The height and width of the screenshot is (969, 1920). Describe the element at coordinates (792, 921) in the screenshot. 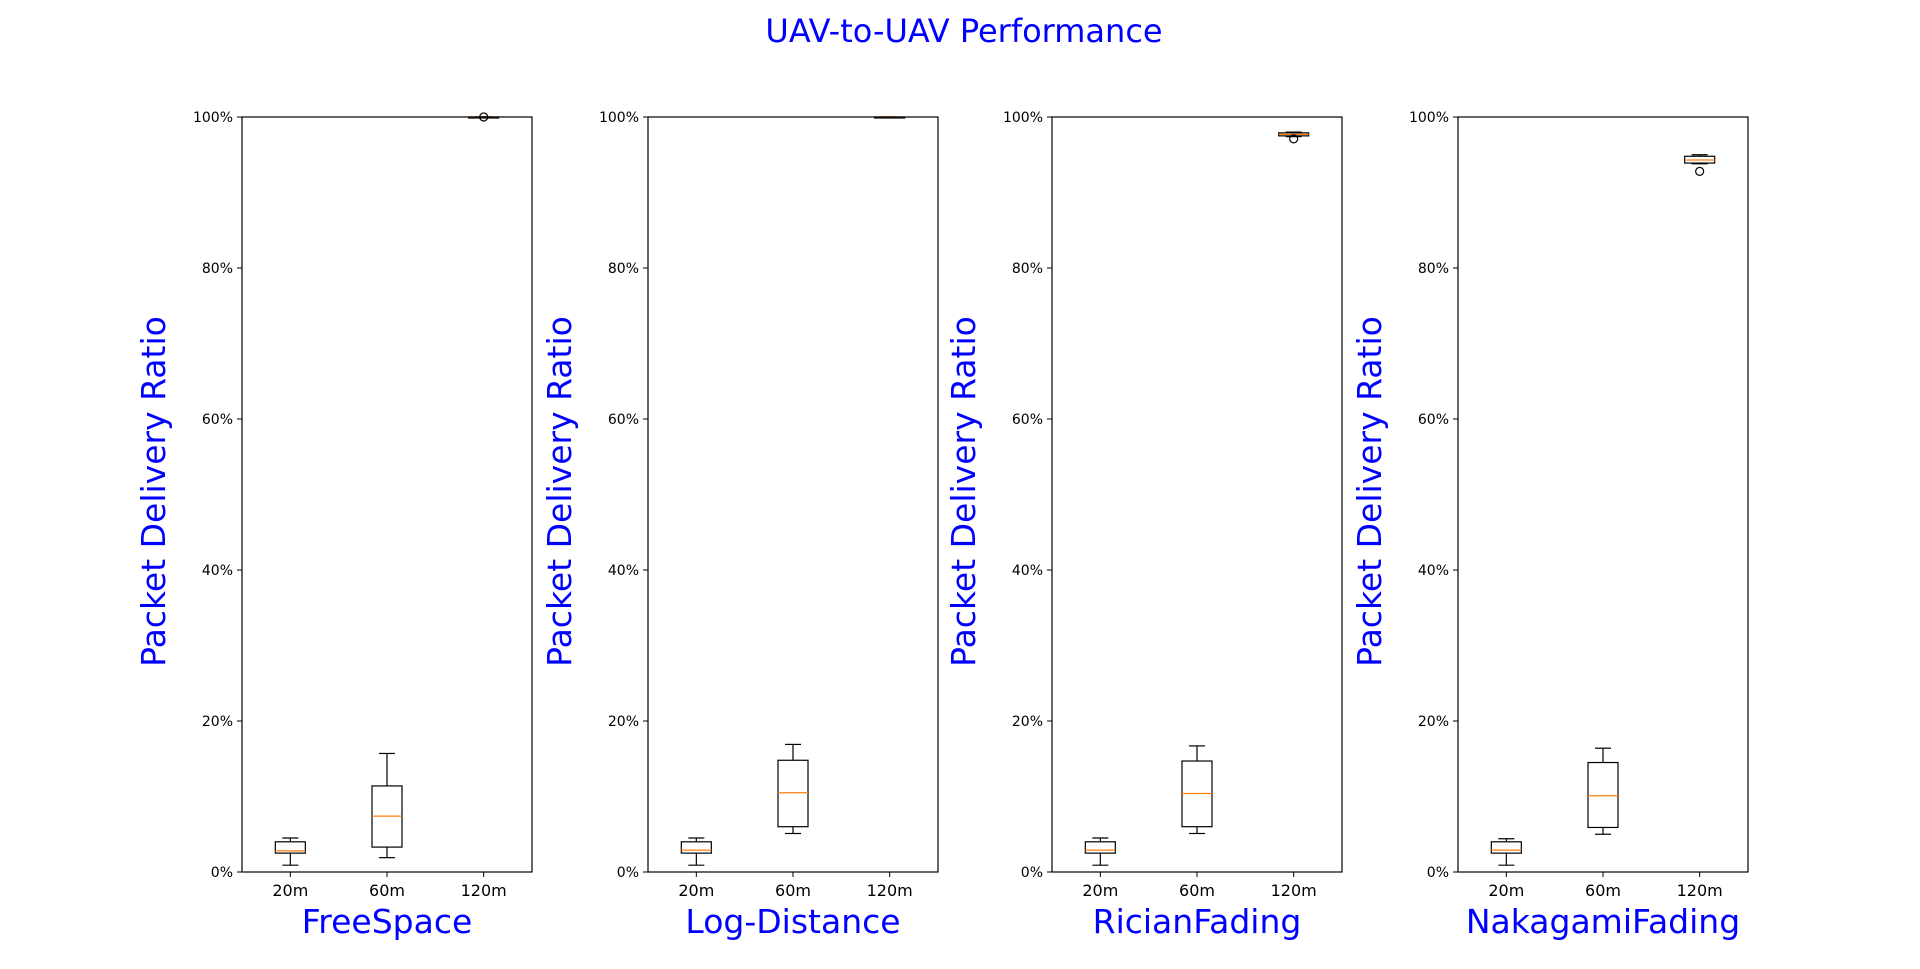

I see `x-axis-label: Log-Distance` at that location.